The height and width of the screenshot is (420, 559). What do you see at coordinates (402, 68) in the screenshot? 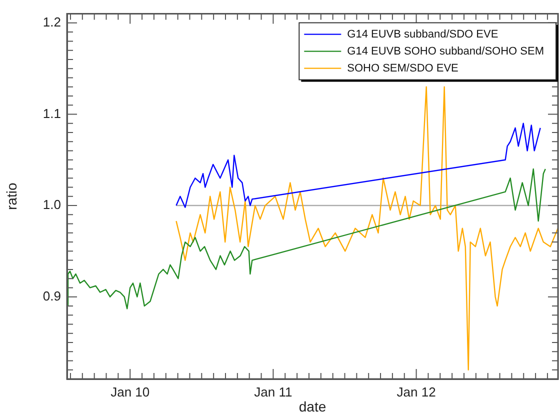
I see `legend-label: SOHO SEM/SDO EVE` at bounding box center [402, 68].